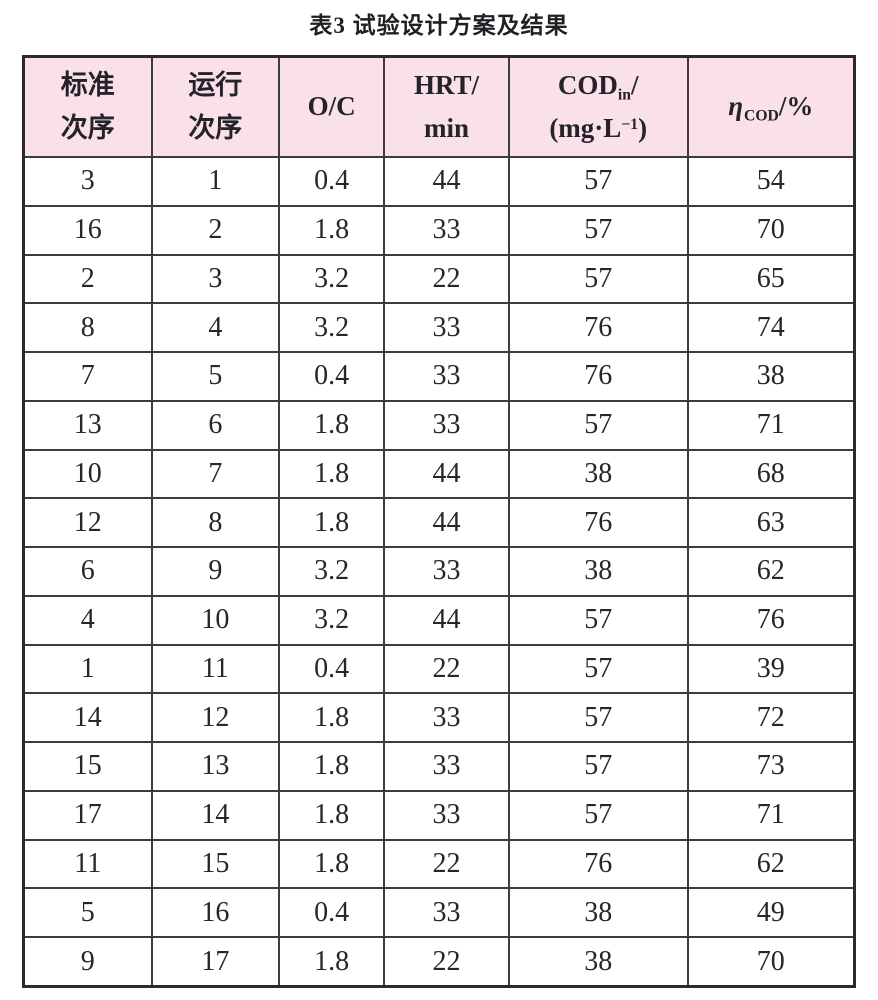 The image size is (878, 1000). What do you see at coordinates (87, 620) in the screenshot?
I see `cell-standard-order: 4` at bounding box center [87, 620].